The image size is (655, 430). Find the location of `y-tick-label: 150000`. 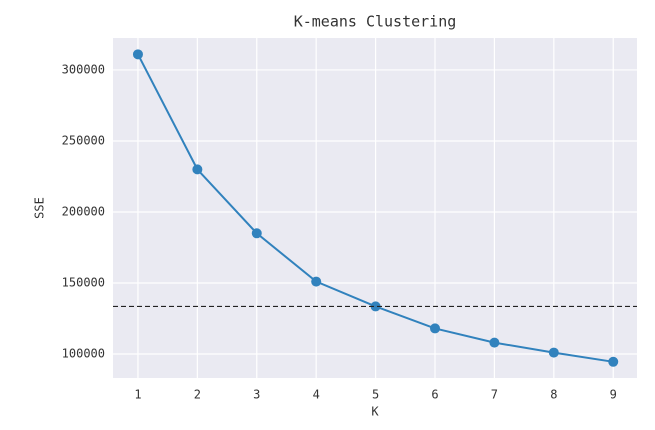

y-tick-label: 150000 is located at coordinates (83, 282).